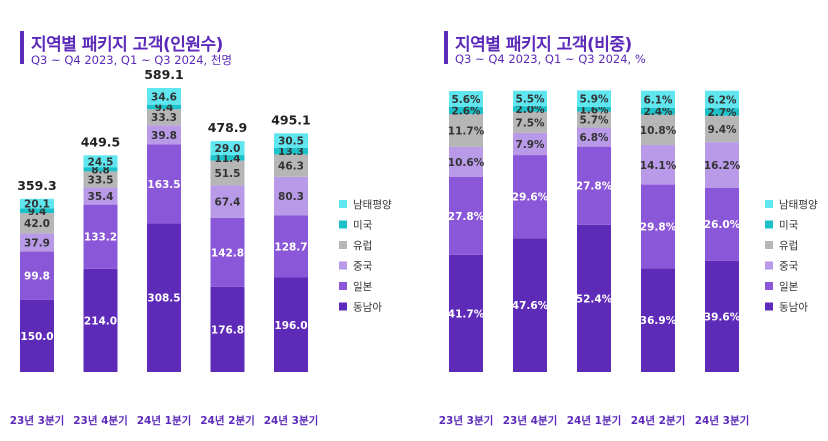  What do you see at coordinates (466, 100) in the screenshot?
I see `data-label: 5.6%` at bounding box center [466, 100].